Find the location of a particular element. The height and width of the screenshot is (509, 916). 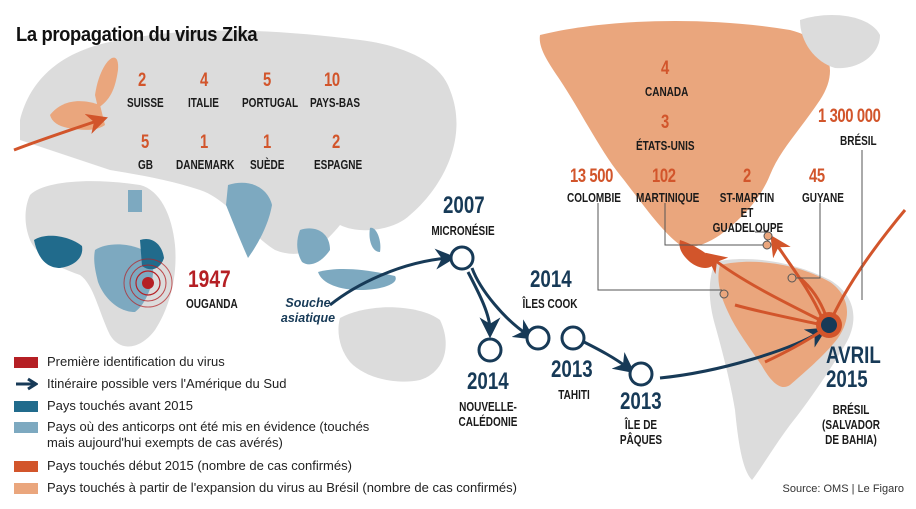

callout-guyane is located at coordinates (807, 241).